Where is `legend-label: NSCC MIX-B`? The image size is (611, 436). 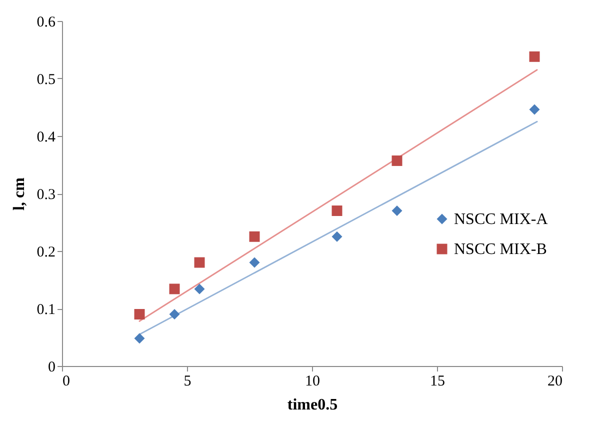
legend-label: NSCC MIX-B is located at coordinates (500, 249).